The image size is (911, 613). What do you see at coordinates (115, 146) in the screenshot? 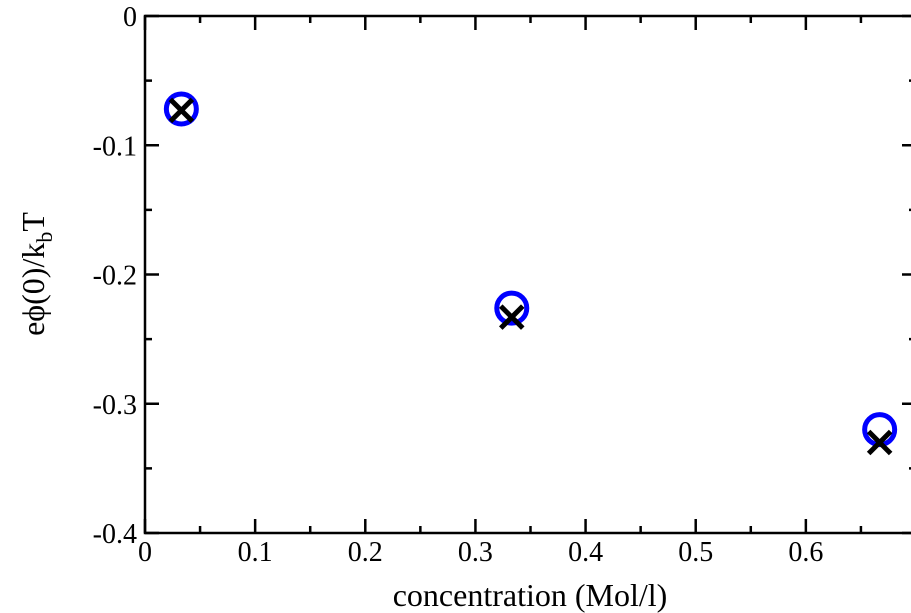
I see `y-tick-label: -0.1` at bounding box center [115, 146].